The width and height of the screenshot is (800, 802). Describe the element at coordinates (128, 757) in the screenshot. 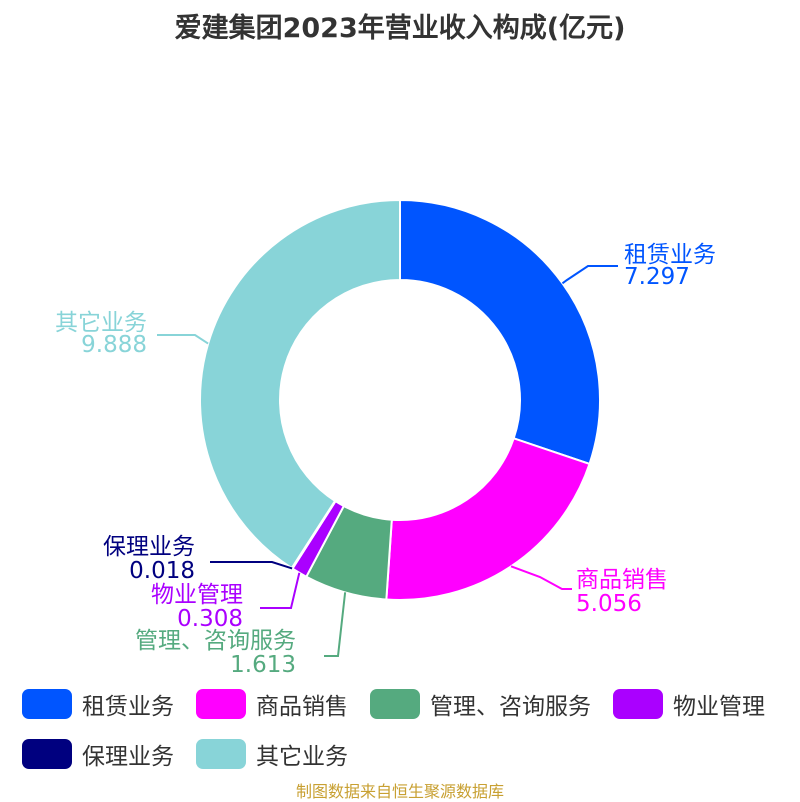

I see `legend-label: 保理业务` at that location.